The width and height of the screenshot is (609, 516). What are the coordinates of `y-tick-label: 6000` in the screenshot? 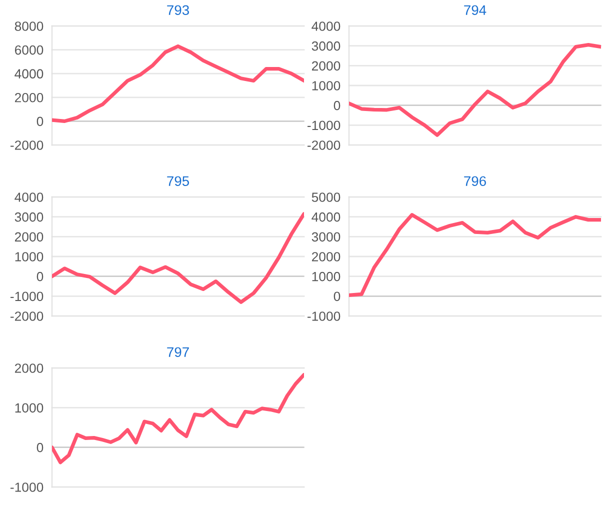 It's located at (29, 50).